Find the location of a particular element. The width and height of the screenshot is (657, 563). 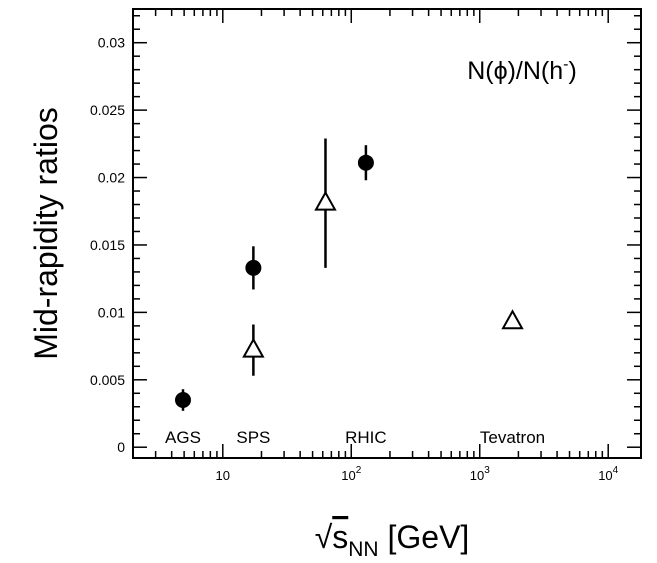

y-tick-label: 0.03 is located at coordinates (111, 43).